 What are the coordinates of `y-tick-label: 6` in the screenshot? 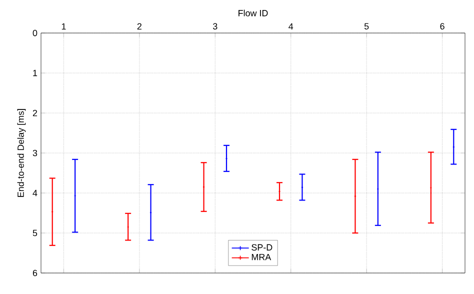 It's located at (35, 273).